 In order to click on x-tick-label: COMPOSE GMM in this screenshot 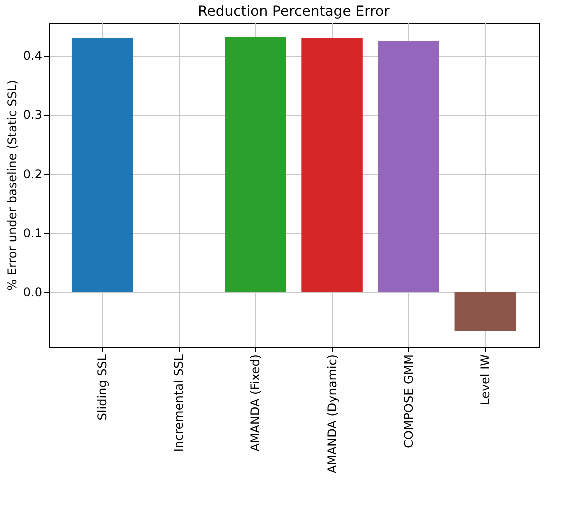, I will do `click(409, 401)`.